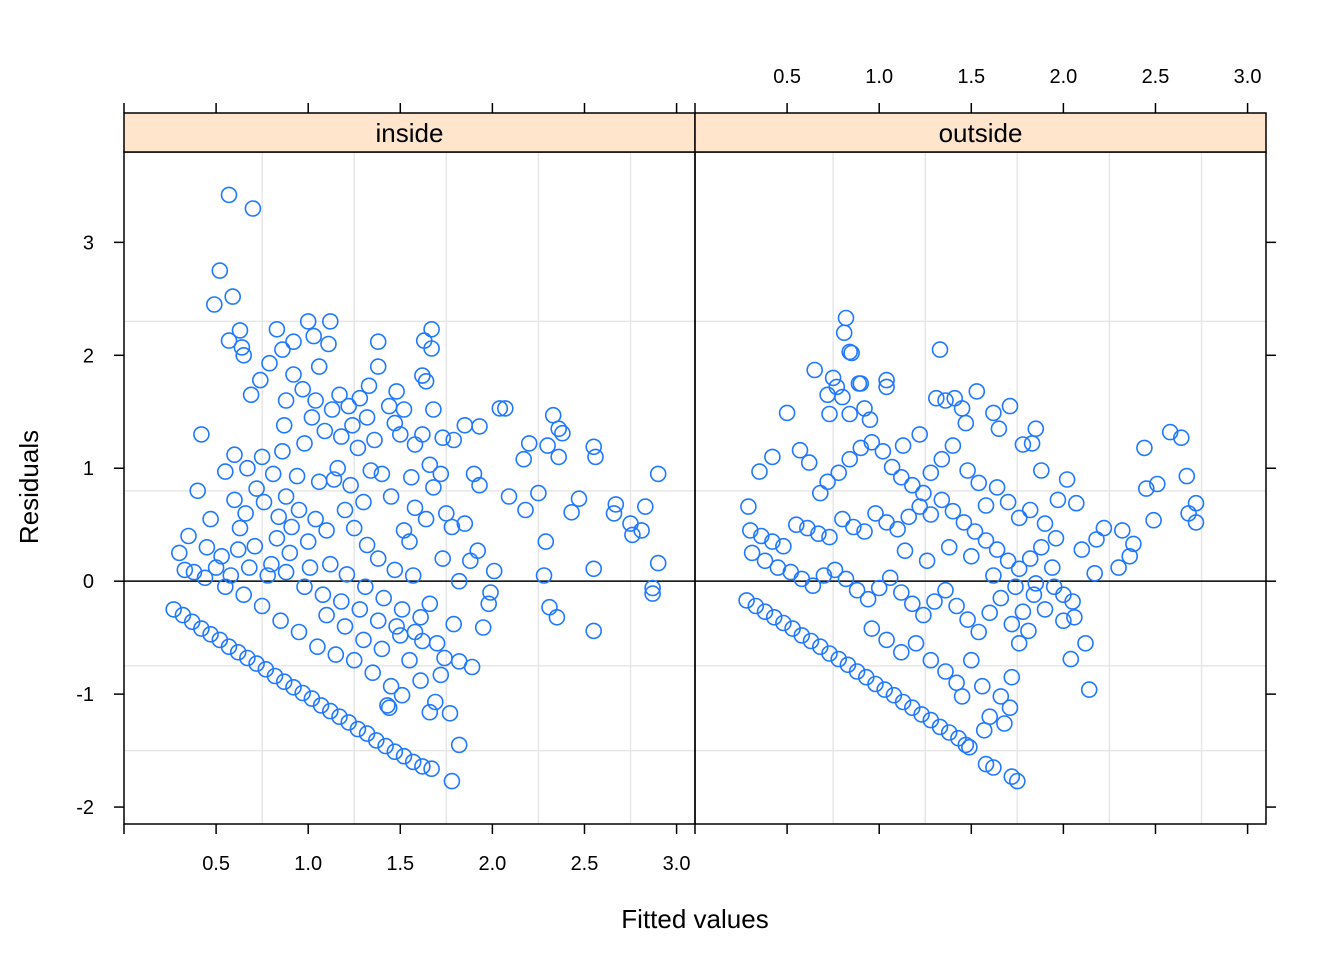  I want to click on x-tick-label-top: 1.5, so click(971, 77).